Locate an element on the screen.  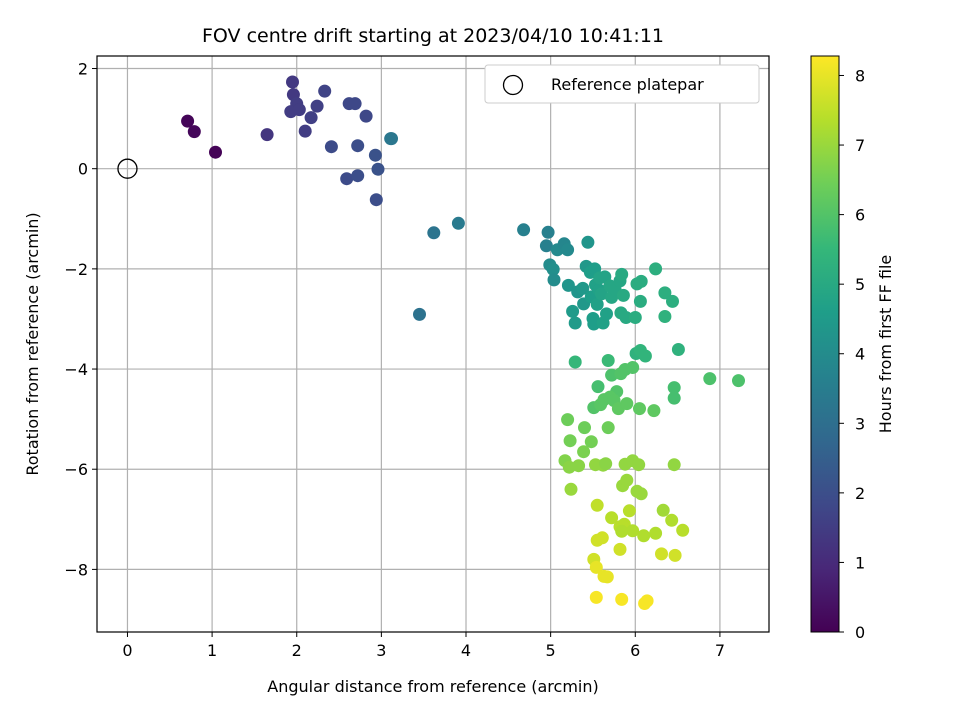
y-axis-ticks: 2 0 −2 −4 −6 −8 is located at coordinates (80, 319).